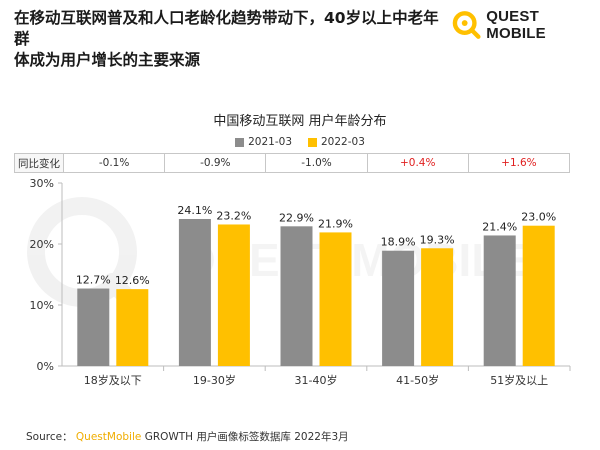 The image size is (600, 450). Describe the element at coordinates (312, 142) in the screenshot. I see `legend-swatch-2022` at that location.